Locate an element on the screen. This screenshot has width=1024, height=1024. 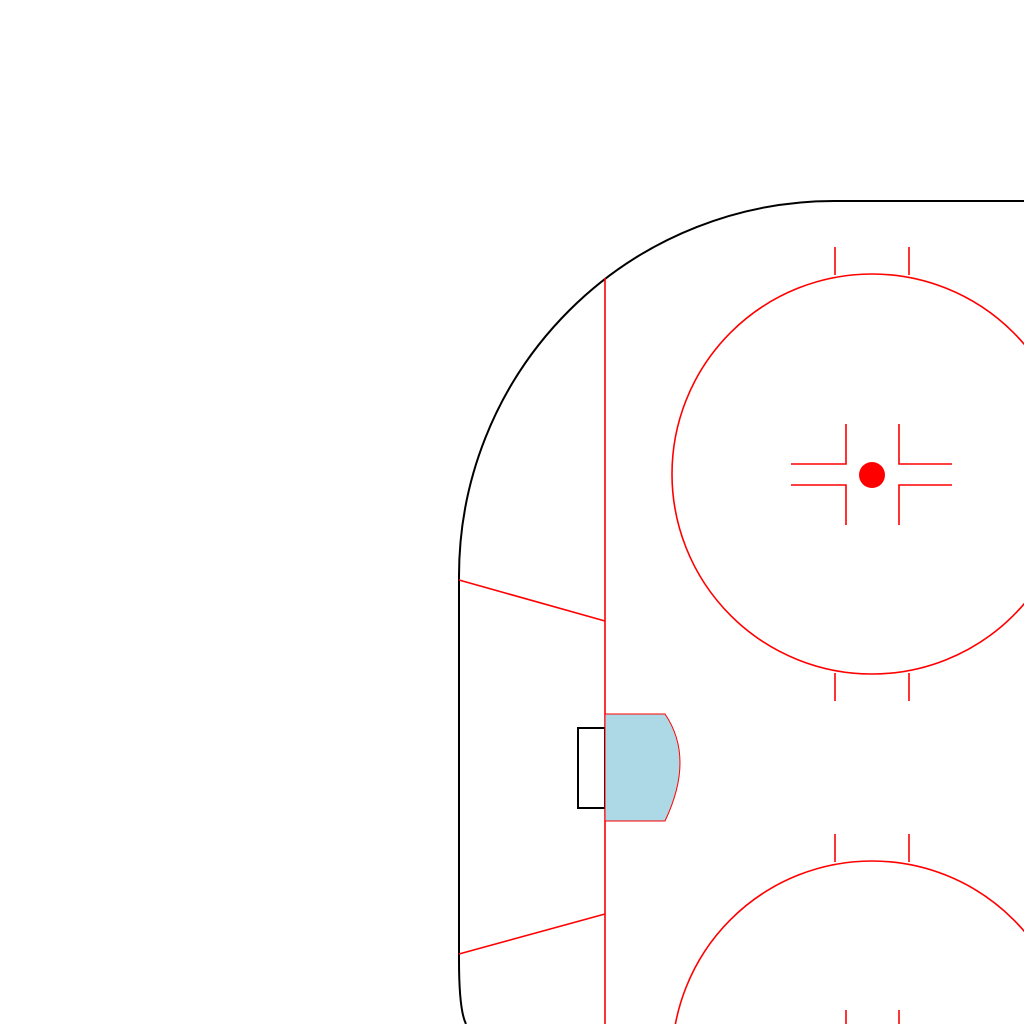
faceoff-circle-upper is located at coordinates (847, 474).